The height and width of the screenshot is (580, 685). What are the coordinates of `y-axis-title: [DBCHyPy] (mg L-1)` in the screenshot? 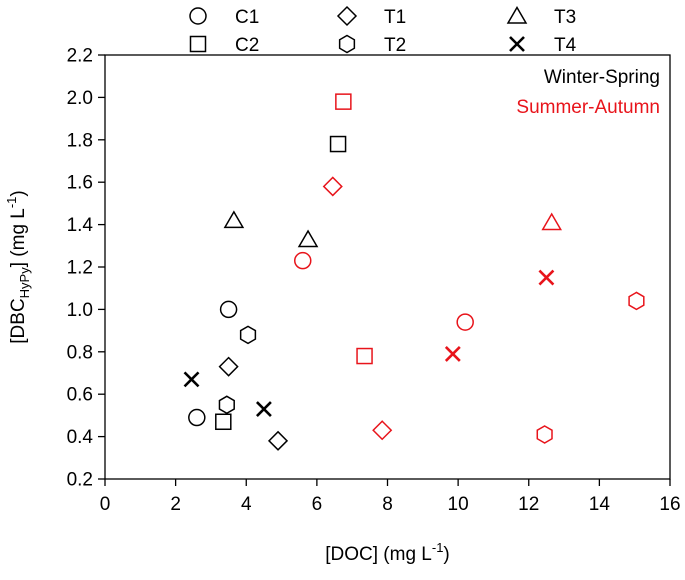 It's located at (18, 266).